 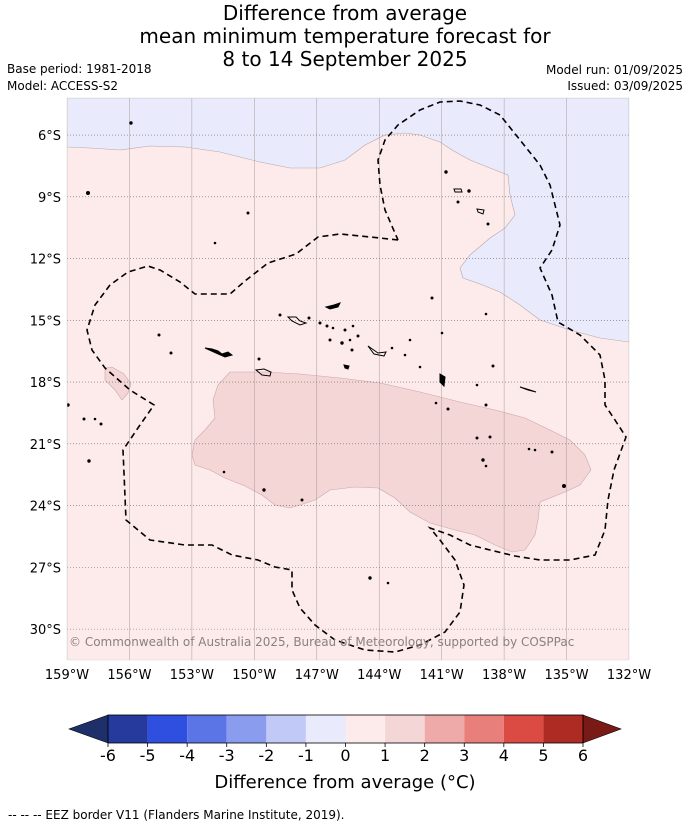 I want to click on latitude-tick-label: 15°S, so click(x=45, y=321).